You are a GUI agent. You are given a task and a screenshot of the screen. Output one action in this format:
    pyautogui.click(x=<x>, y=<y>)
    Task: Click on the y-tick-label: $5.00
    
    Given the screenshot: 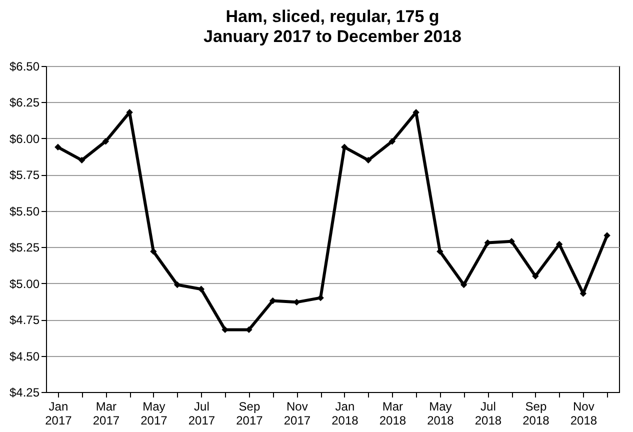 What is the action you would take?
    pyautogui.click(x=24, y=283)
    